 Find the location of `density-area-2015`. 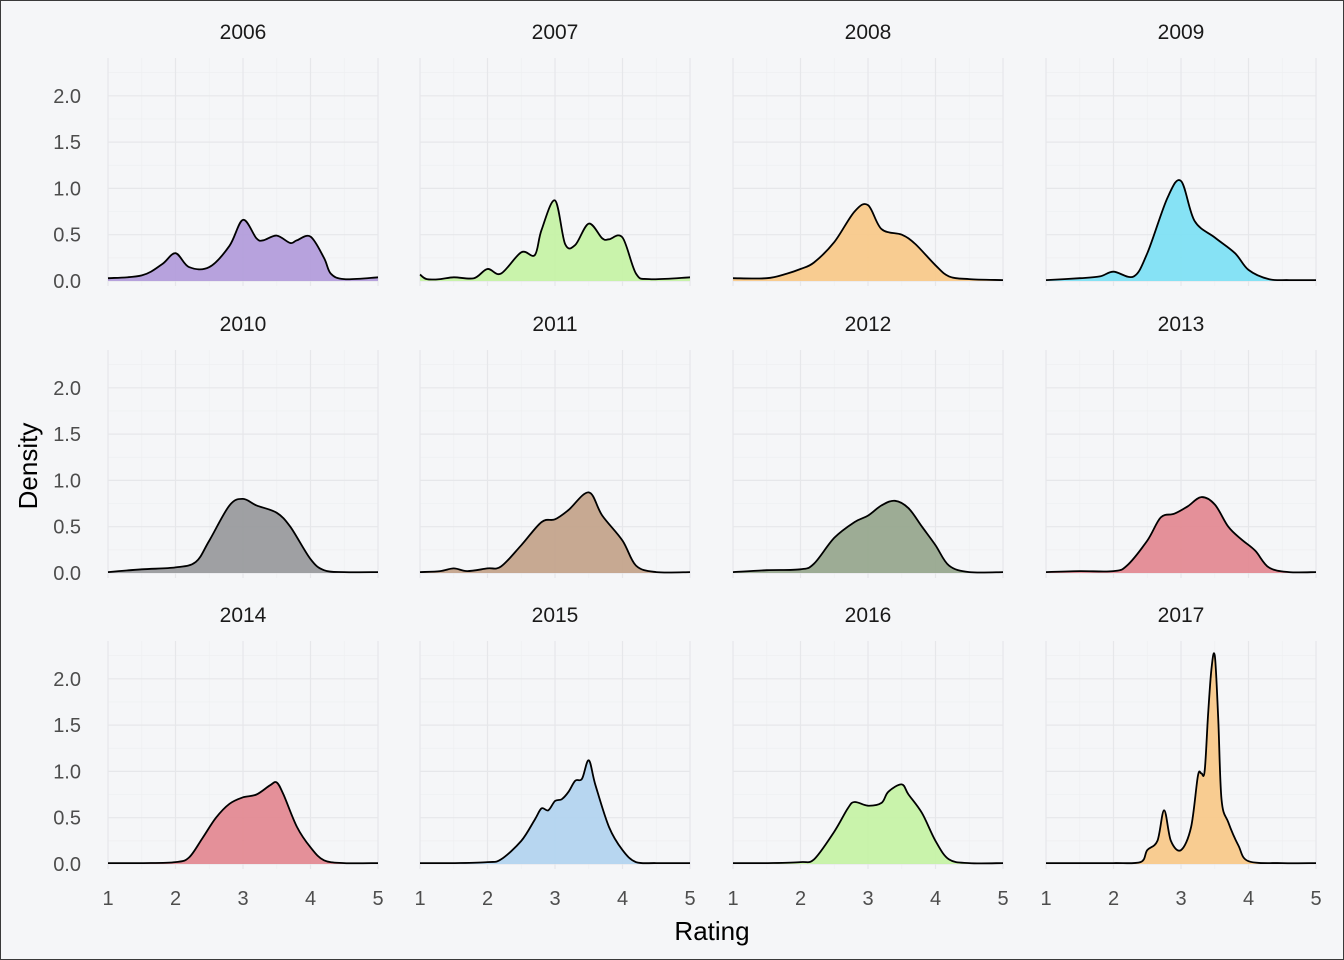

density-area-2015 is located at coordinates (555, 812).